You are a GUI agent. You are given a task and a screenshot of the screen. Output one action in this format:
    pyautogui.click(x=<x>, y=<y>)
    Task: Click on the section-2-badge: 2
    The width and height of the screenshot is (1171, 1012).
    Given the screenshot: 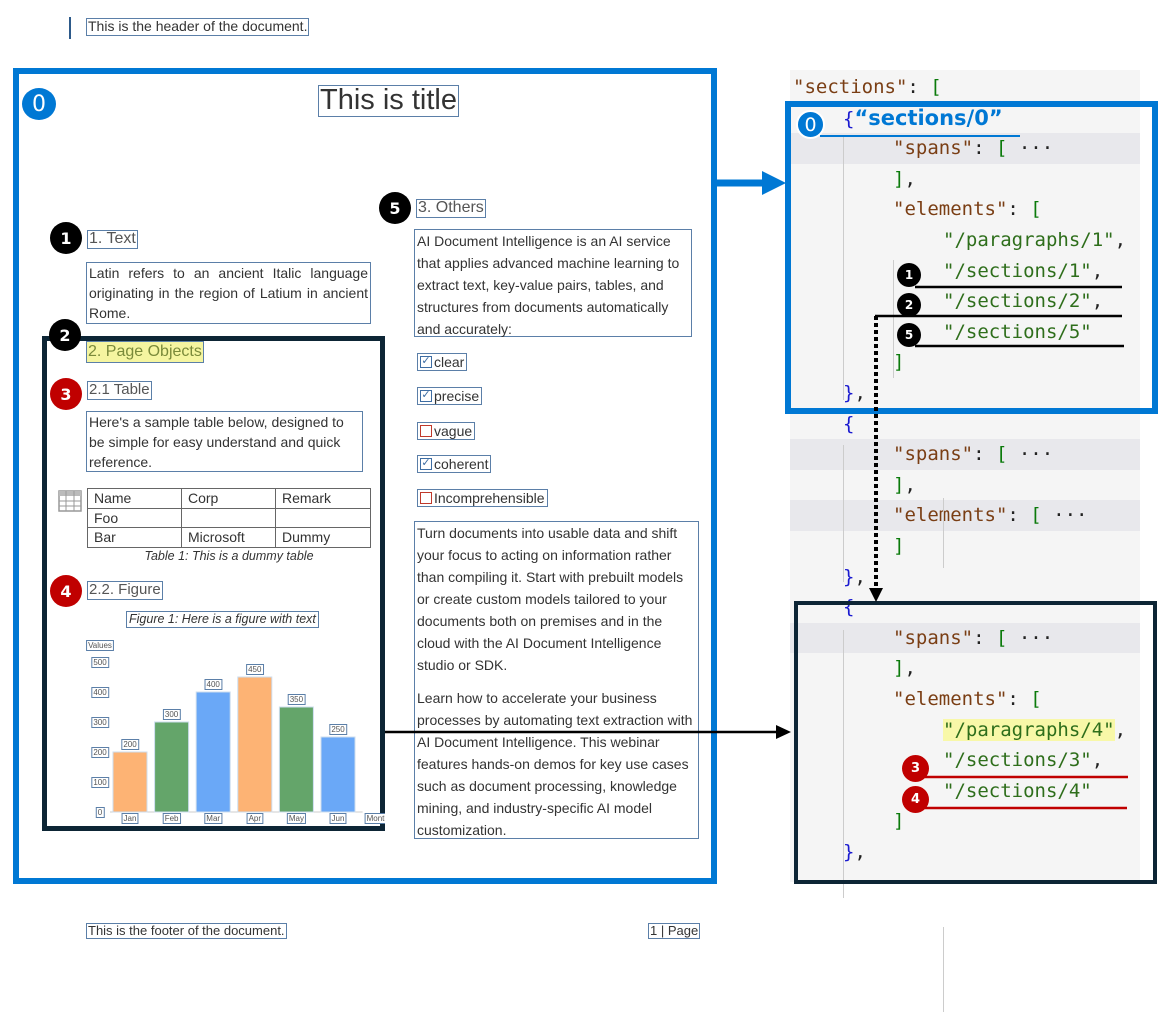 What is the action you would take?
    pyautogui.click(x=65, y=335)
    